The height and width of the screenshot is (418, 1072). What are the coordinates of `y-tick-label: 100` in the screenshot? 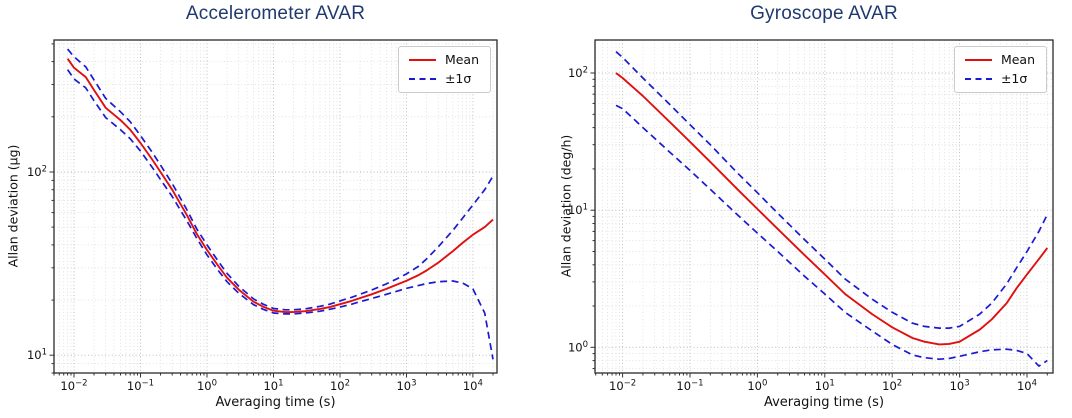 It's located at (578, 347).